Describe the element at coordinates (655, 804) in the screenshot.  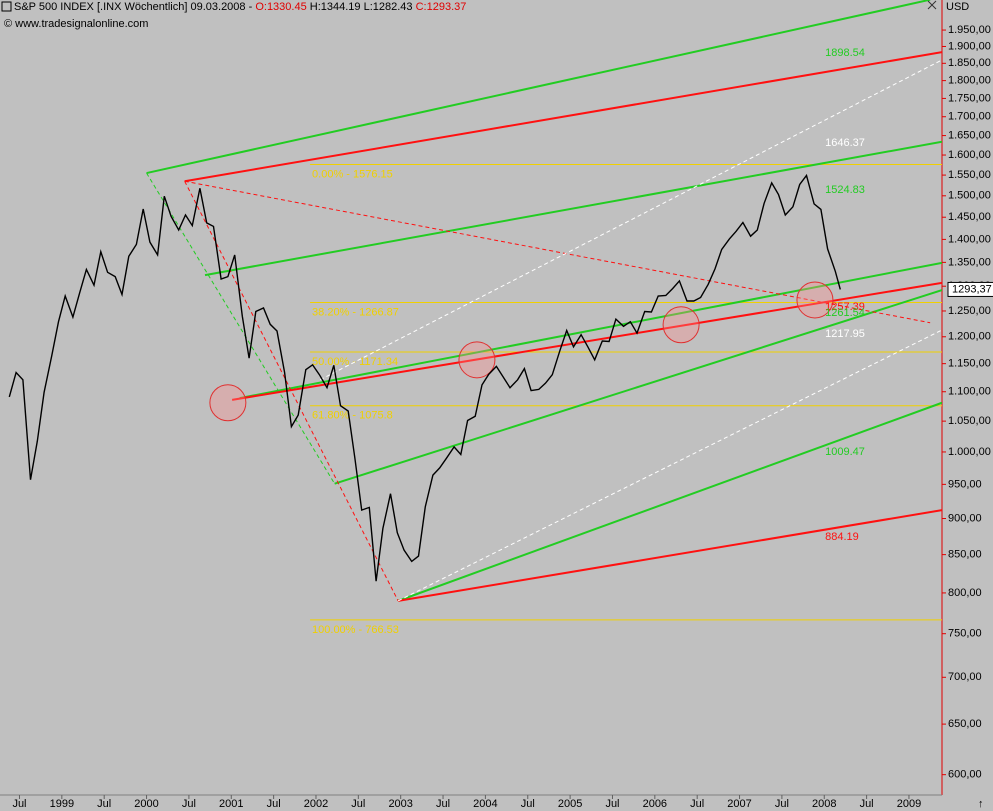
I see `x-tick-label: 2006` at that location.